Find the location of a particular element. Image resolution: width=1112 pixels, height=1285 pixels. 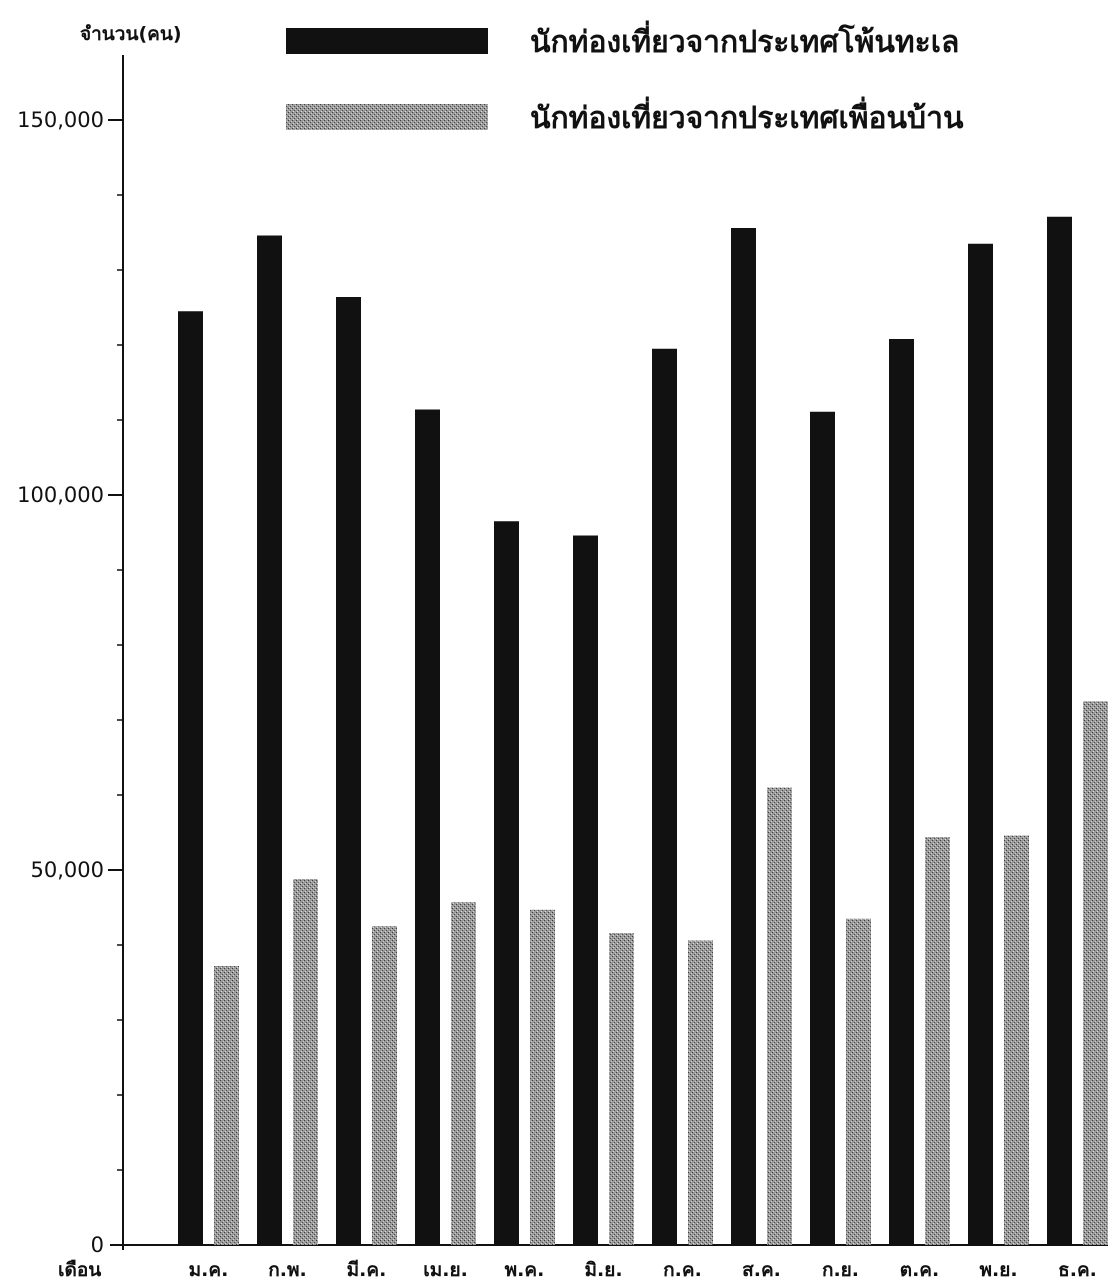

x-tick-label-5: พ.ค. is located at coordinates (525, 1270).